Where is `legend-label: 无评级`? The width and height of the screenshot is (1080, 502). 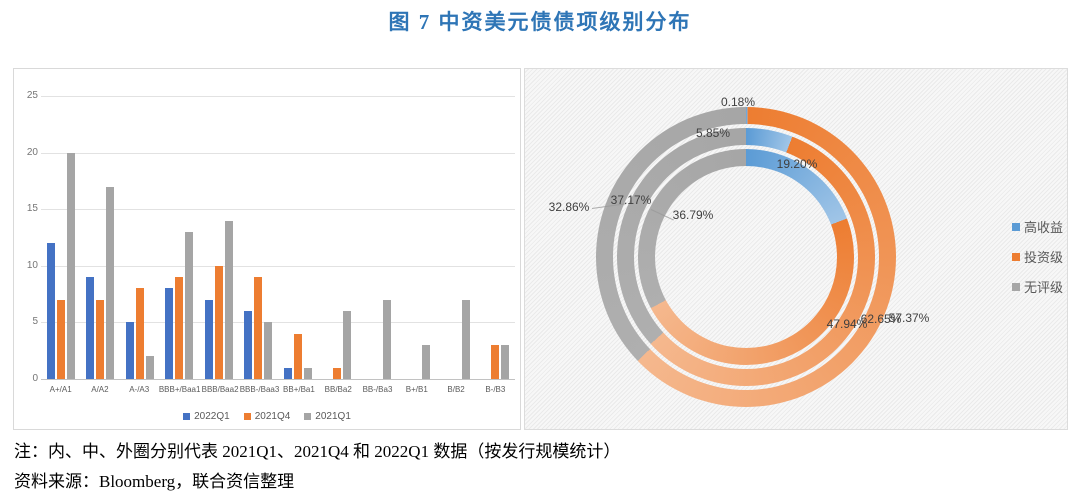 legend-label: 无评级 is located at coordinates (1044, 287).